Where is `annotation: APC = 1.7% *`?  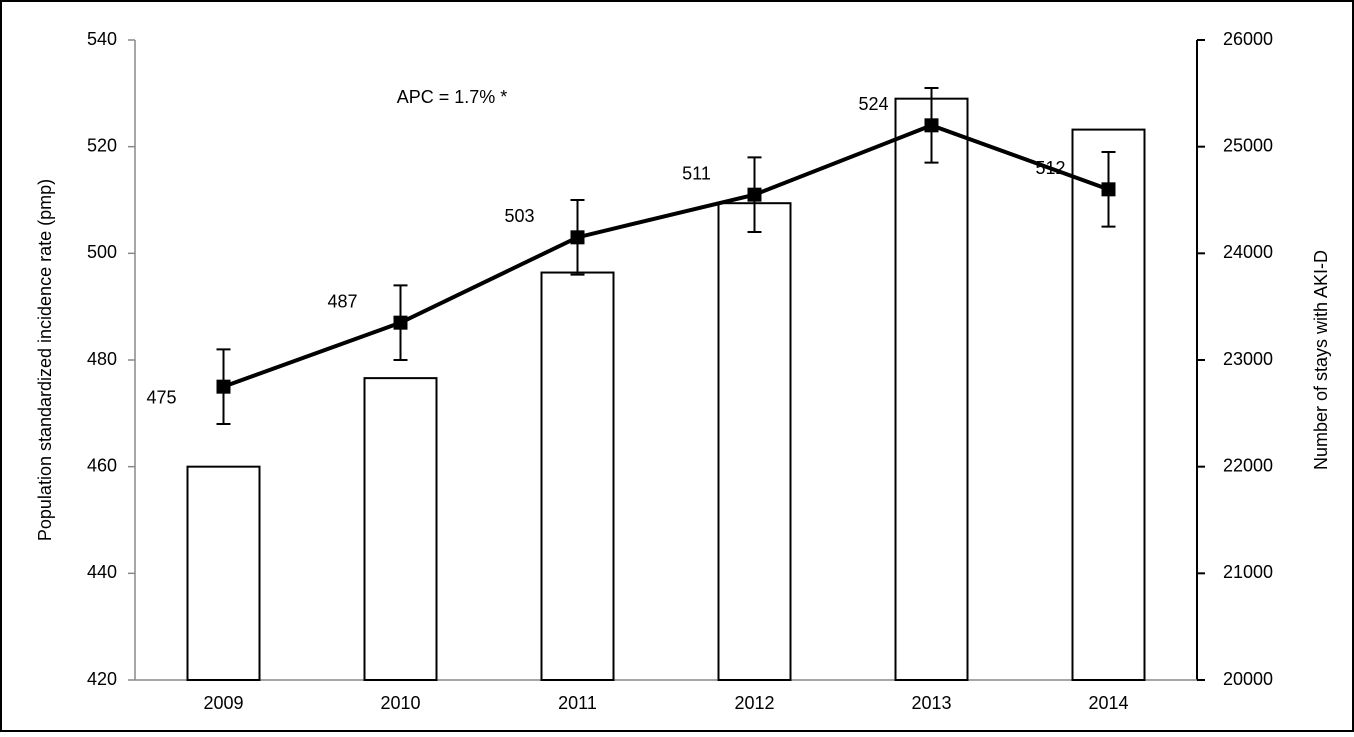 annotation: APC = 1.7% * is located at coordinates (452, 97).